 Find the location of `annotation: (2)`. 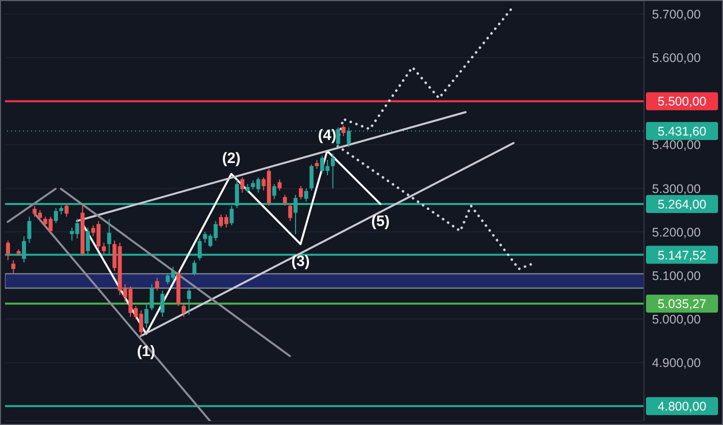

annotation: (2) is located at coordinates (231, 158).